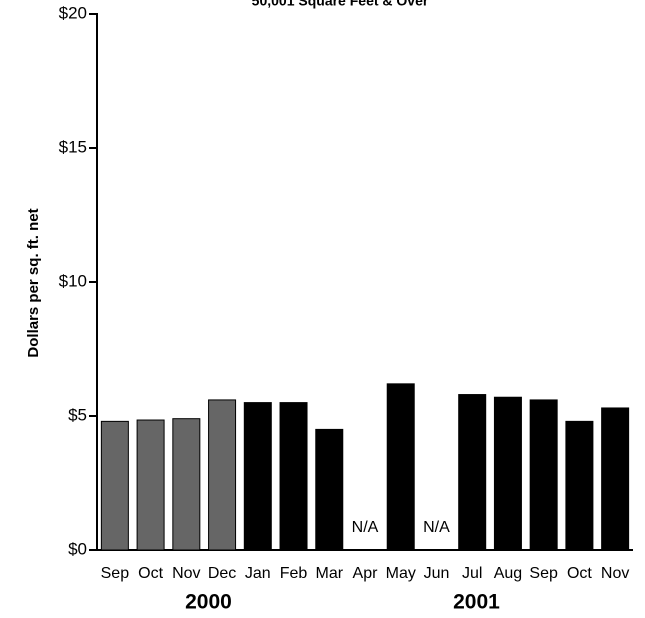 Image resolution: width=645 pixels, height=618 pixels. I want to click on x-tick-label: Dec, so click(222, 573).